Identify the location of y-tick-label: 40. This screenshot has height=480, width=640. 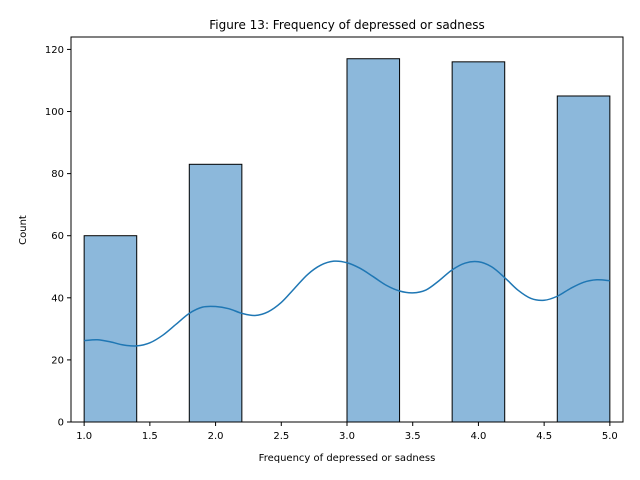
(57, 298).